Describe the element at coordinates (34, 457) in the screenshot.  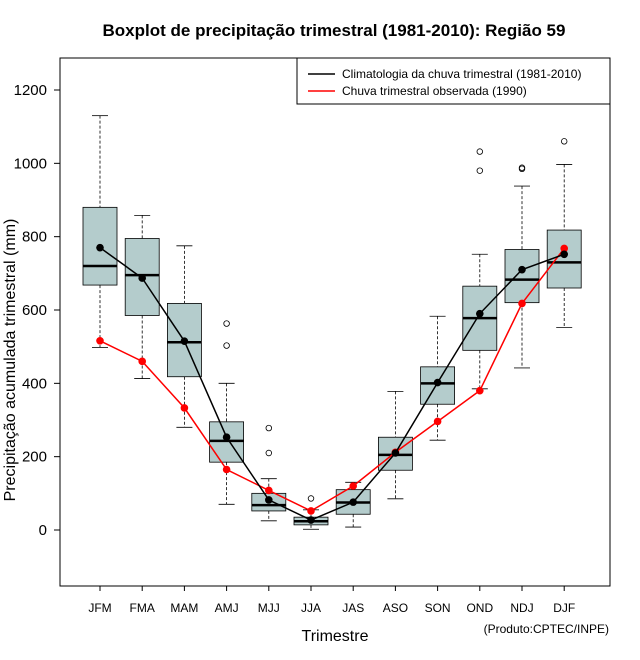
I see `y-tick-label: 200` at that location.